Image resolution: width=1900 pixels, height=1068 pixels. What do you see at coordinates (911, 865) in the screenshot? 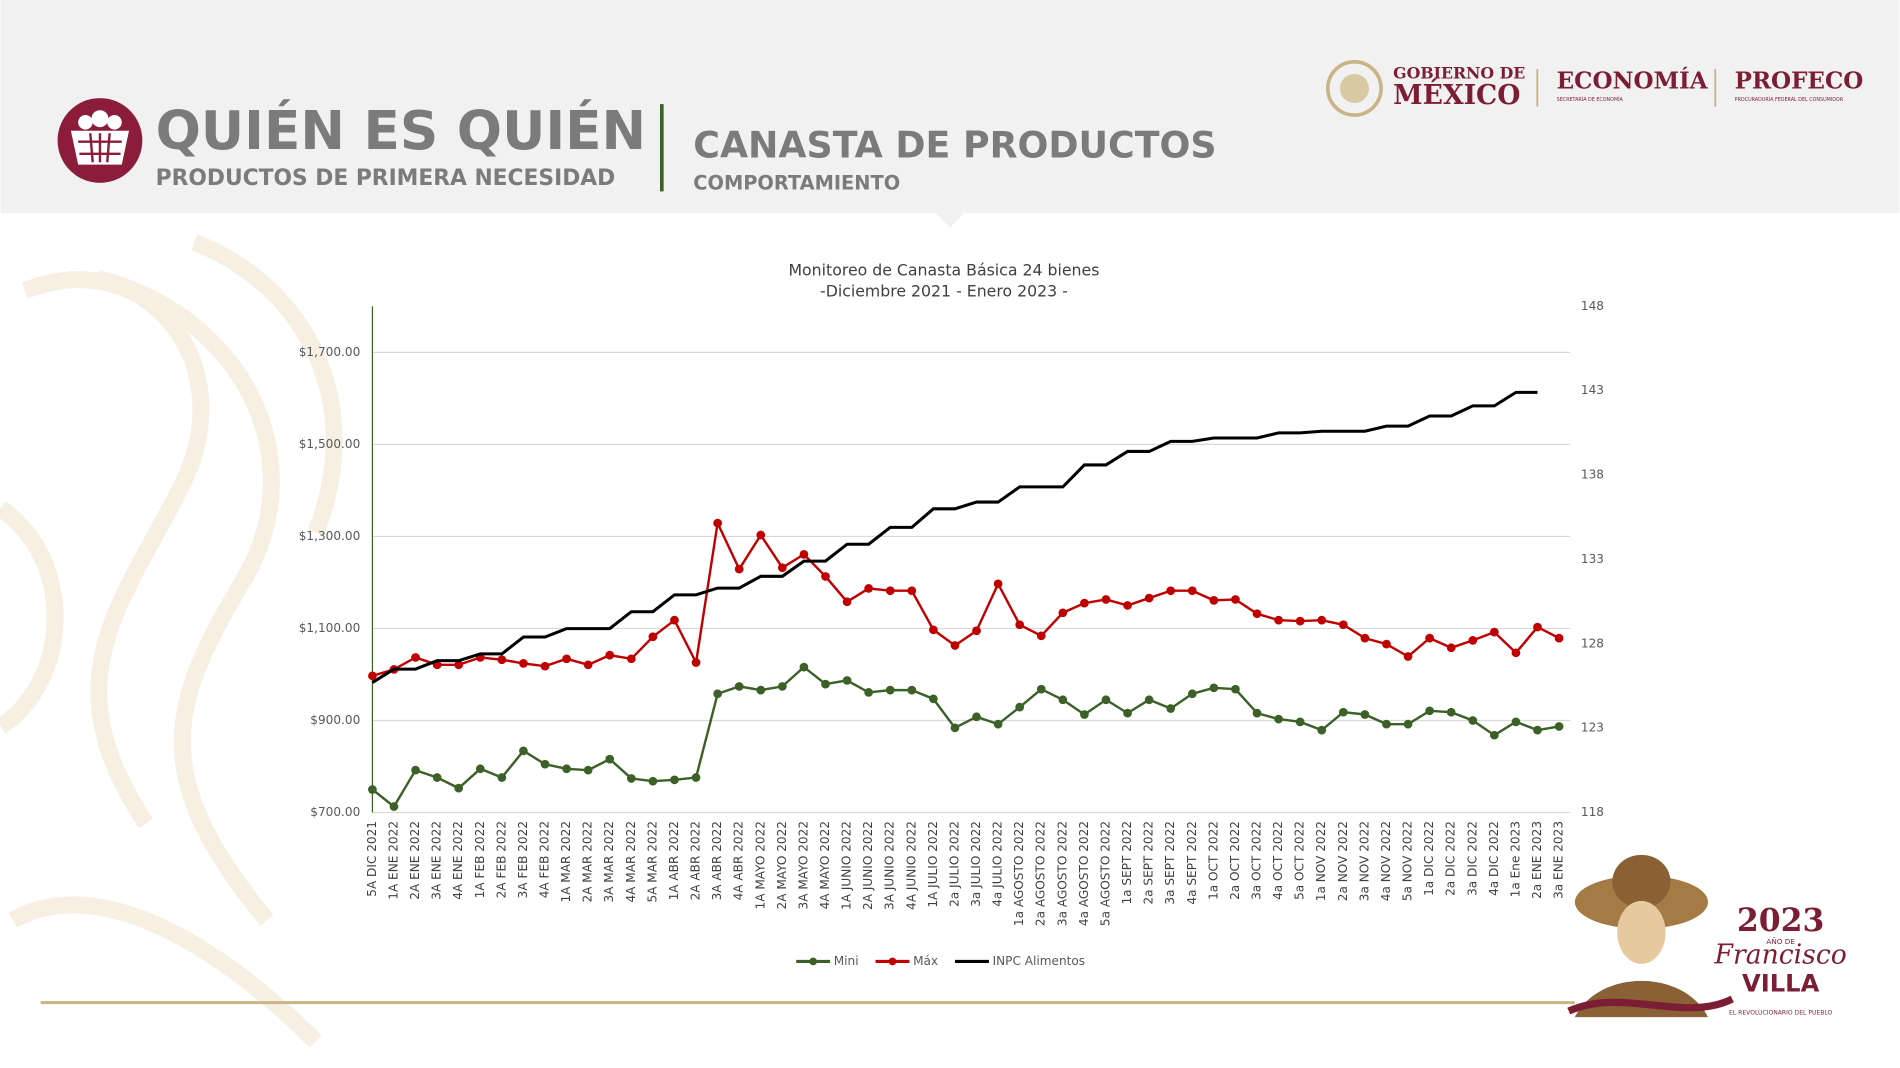
I see `x-tick-label: 4A JUNIO 2022` at bounding box center [911, 865].